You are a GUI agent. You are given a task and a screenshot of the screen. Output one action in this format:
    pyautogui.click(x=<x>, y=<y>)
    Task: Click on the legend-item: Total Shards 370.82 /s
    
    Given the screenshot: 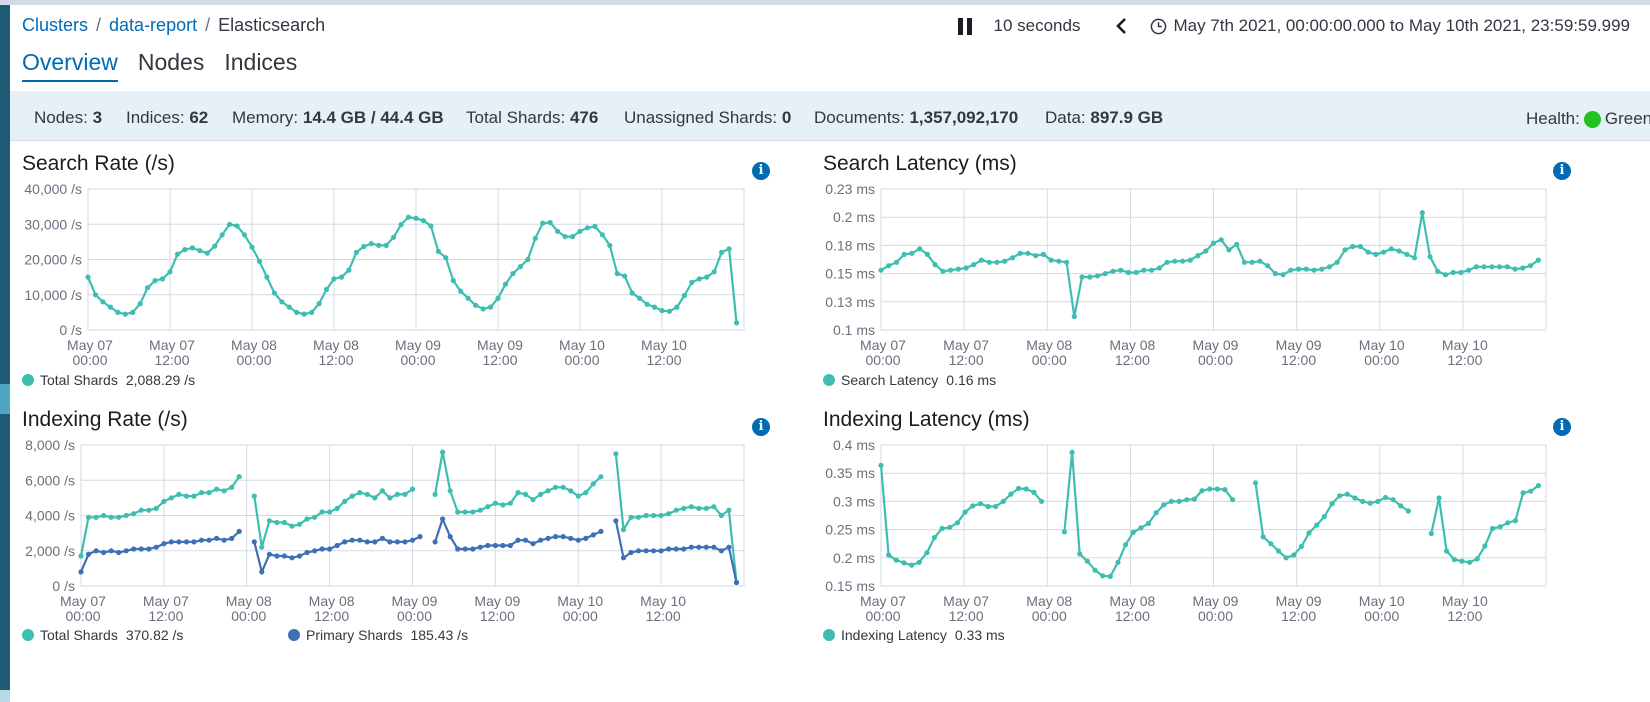 What is the action you would take?
    pyautogui.click(x=102, y=635)
    